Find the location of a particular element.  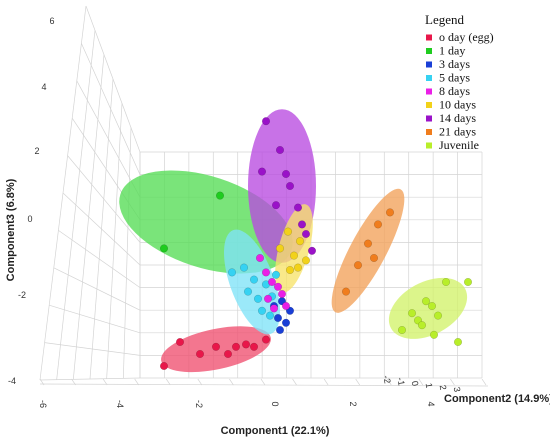

z-axis-title: Component3 (6.8%) is located at coordinates (11, 229).